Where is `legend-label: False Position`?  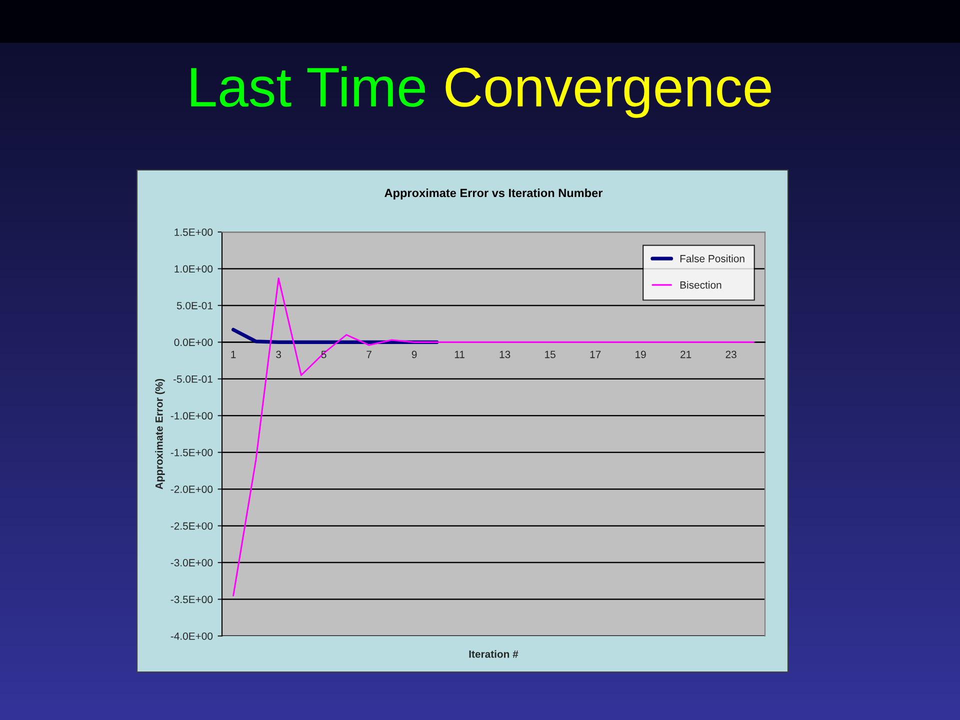
legend-label: False Position is located at coordinates (712, 258).